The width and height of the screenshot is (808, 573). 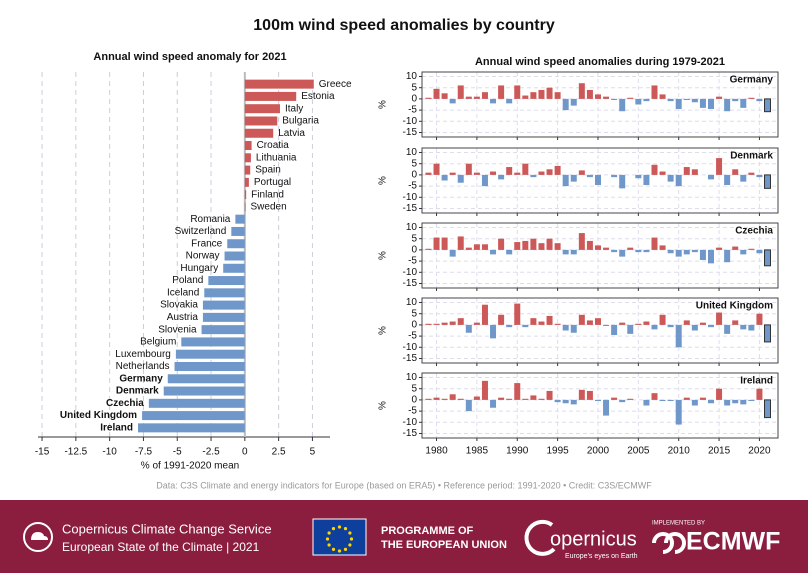 What do you see at coordinates (143, 354) in the screenshot?
I see `category-label: Luxembourg` at bounding box center [143, 354].